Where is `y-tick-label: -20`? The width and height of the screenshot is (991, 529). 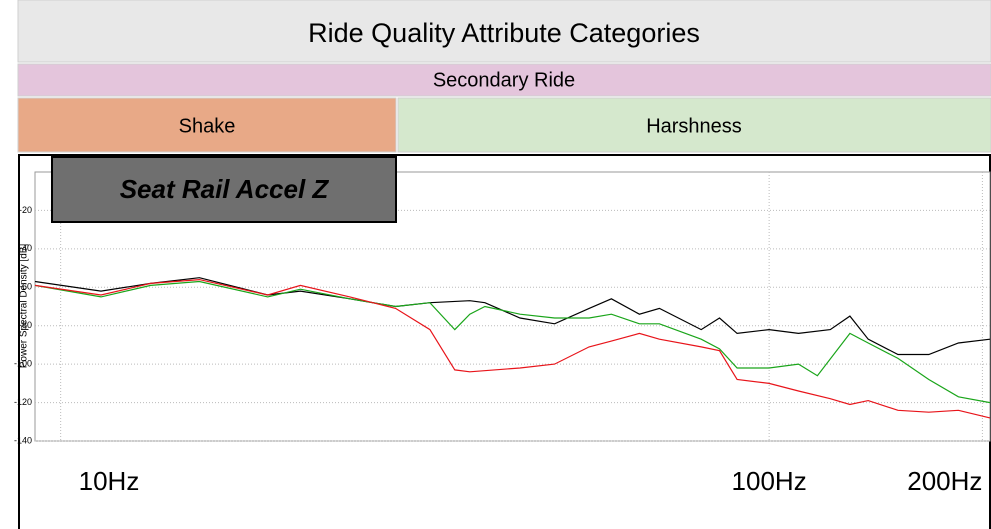 y-tick-label: -20 is located at coordinates (25, 210).